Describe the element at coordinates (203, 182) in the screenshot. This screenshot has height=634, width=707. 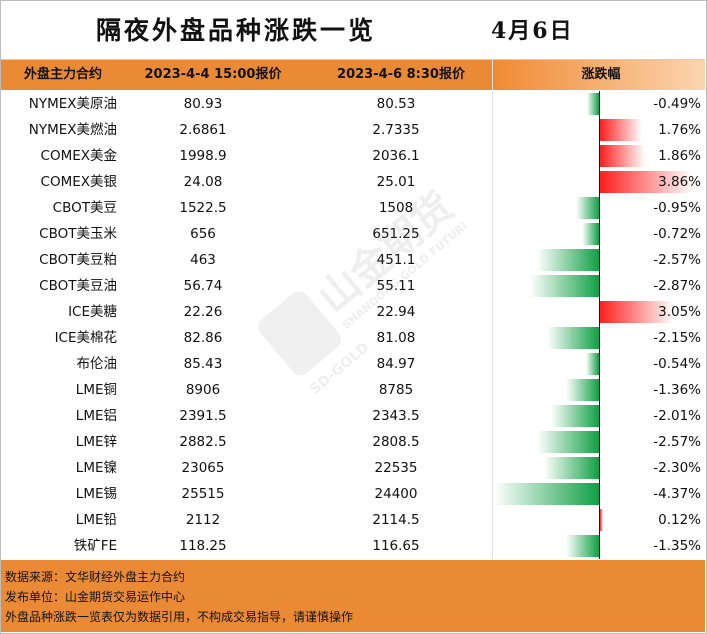
I see `price-1: 24.08` at that location.